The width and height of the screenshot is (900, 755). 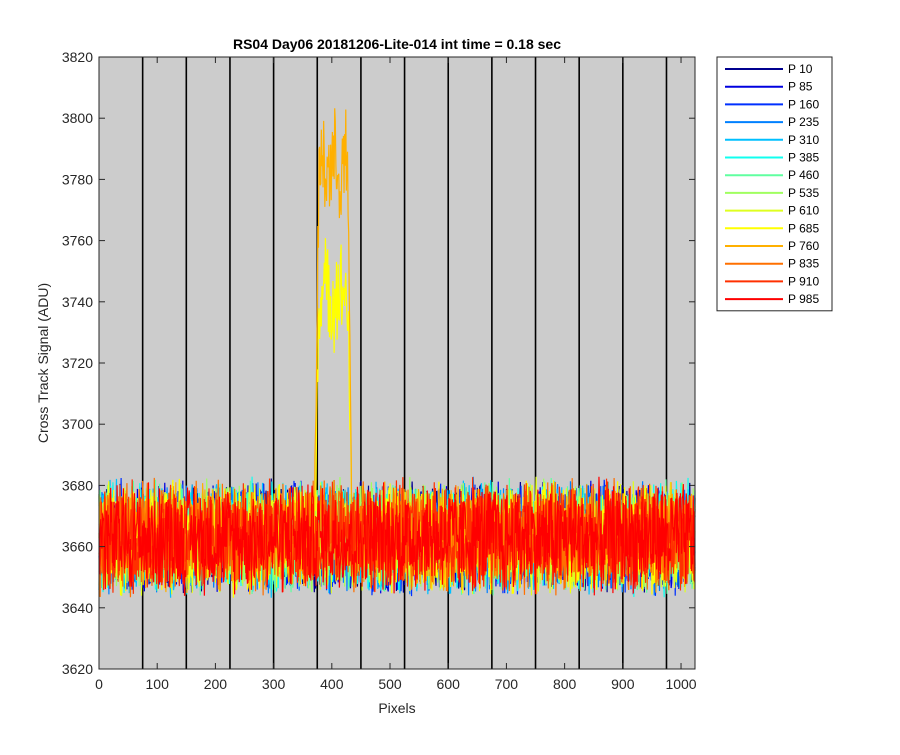 What do you see at coordinates (274, 684) in the screenshot?
I see `x-tick-label: 300` at bounding box center [274, 684].